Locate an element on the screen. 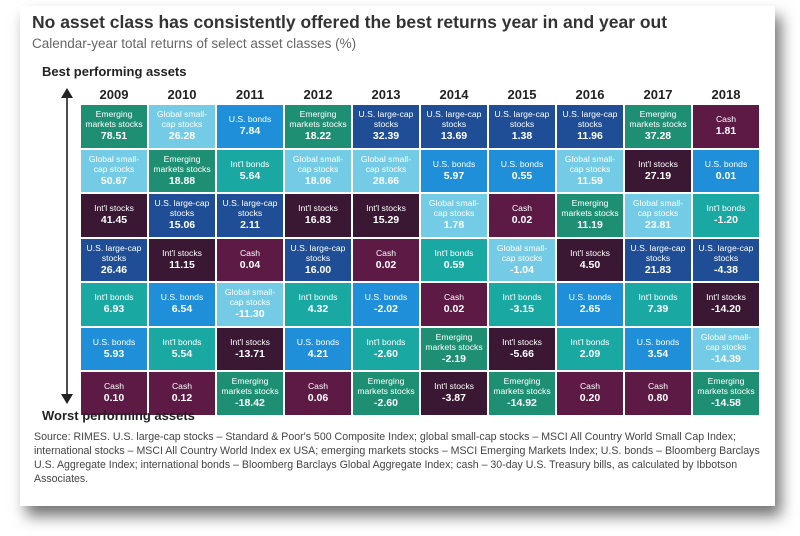 This screenshot has width=800, height=536. return-cell: Int'l bonds 0.59 is located at coordinates (454, 259).